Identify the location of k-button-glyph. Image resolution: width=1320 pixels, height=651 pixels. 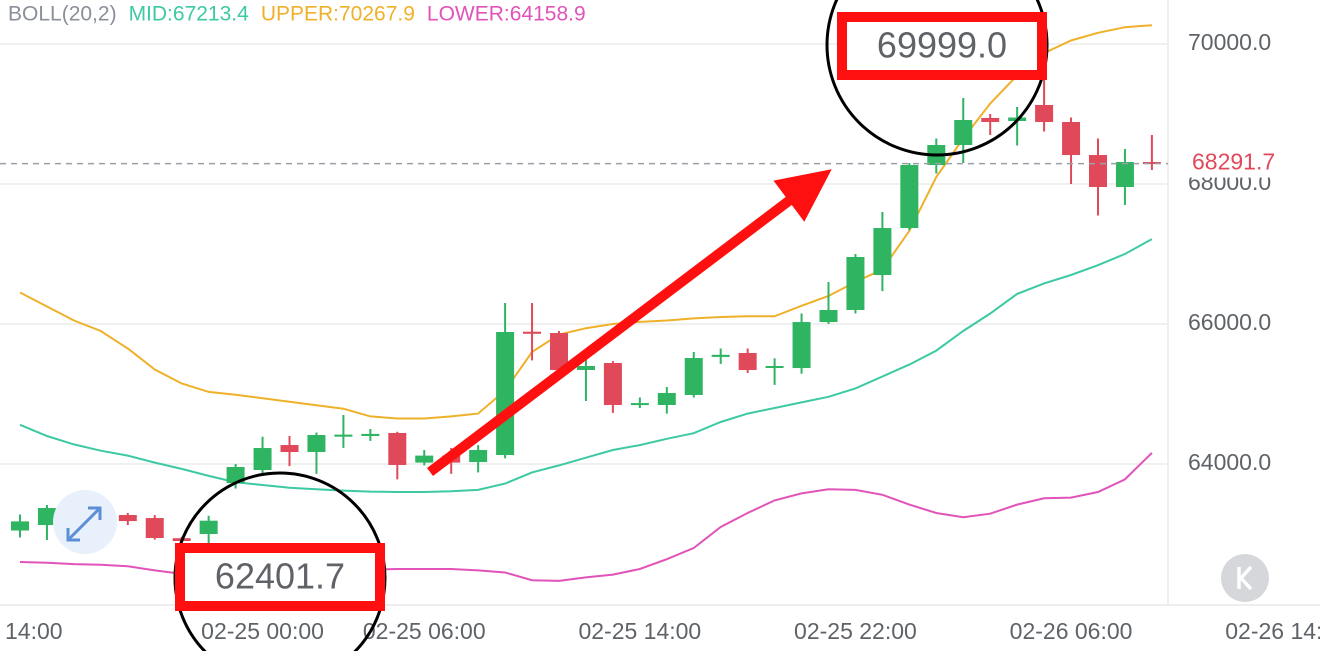
(1245, 578).